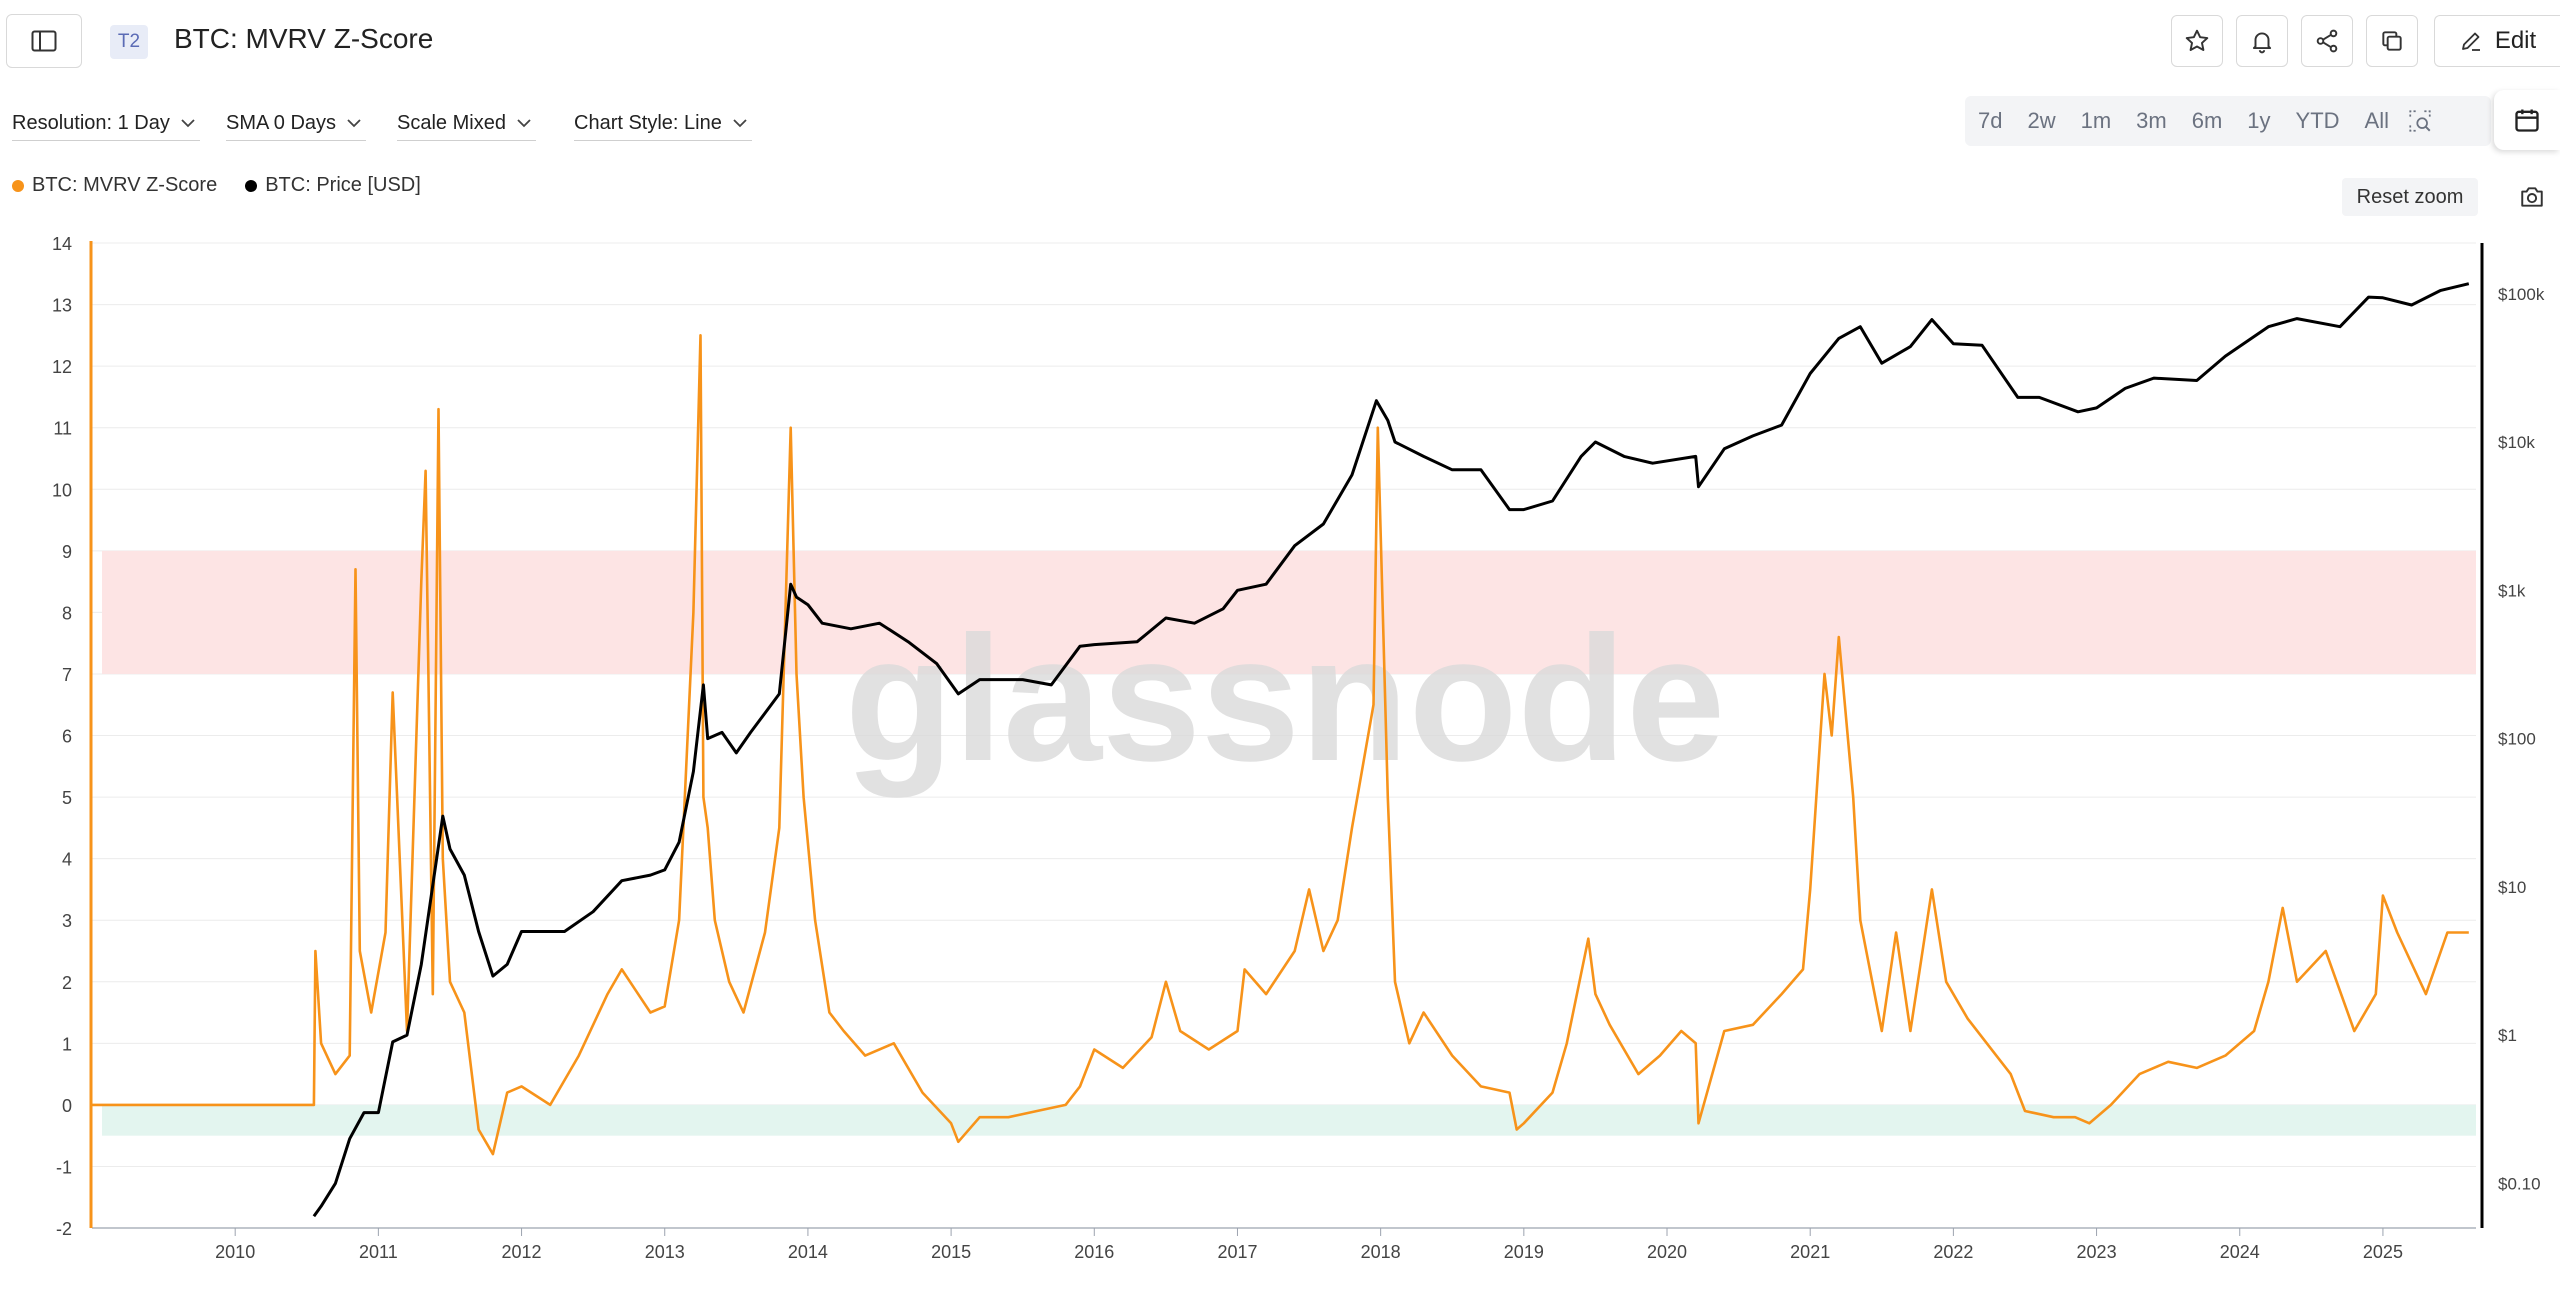 This screenshot has height=1291, width=2560. I want to click on sidebar-toggle-button, so click(44, 41).